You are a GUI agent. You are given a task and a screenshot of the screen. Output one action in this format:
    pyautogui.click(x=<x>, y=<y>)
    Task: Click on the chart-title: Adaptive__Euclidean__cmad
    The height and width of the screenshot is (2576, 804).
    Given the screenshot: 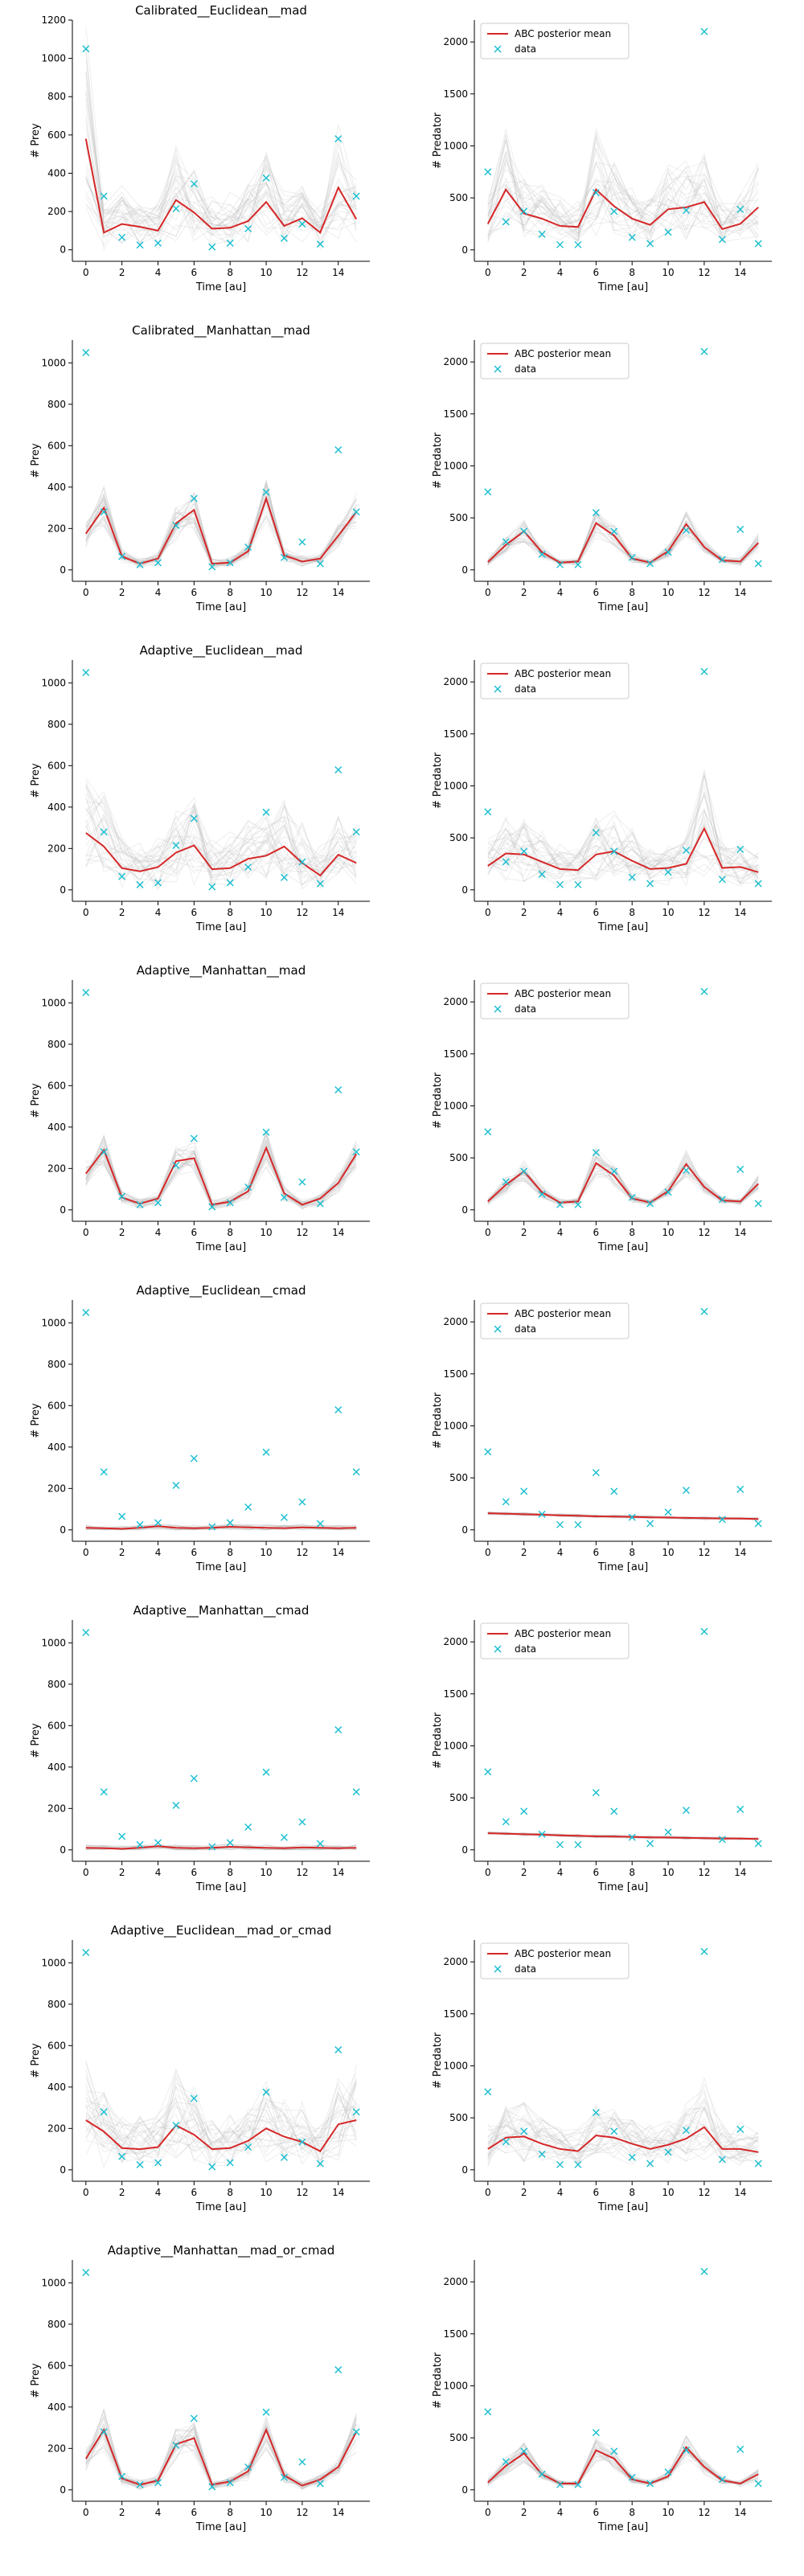 What is the action you would take?
    pyautogui.click(x=221, y=1291)
    